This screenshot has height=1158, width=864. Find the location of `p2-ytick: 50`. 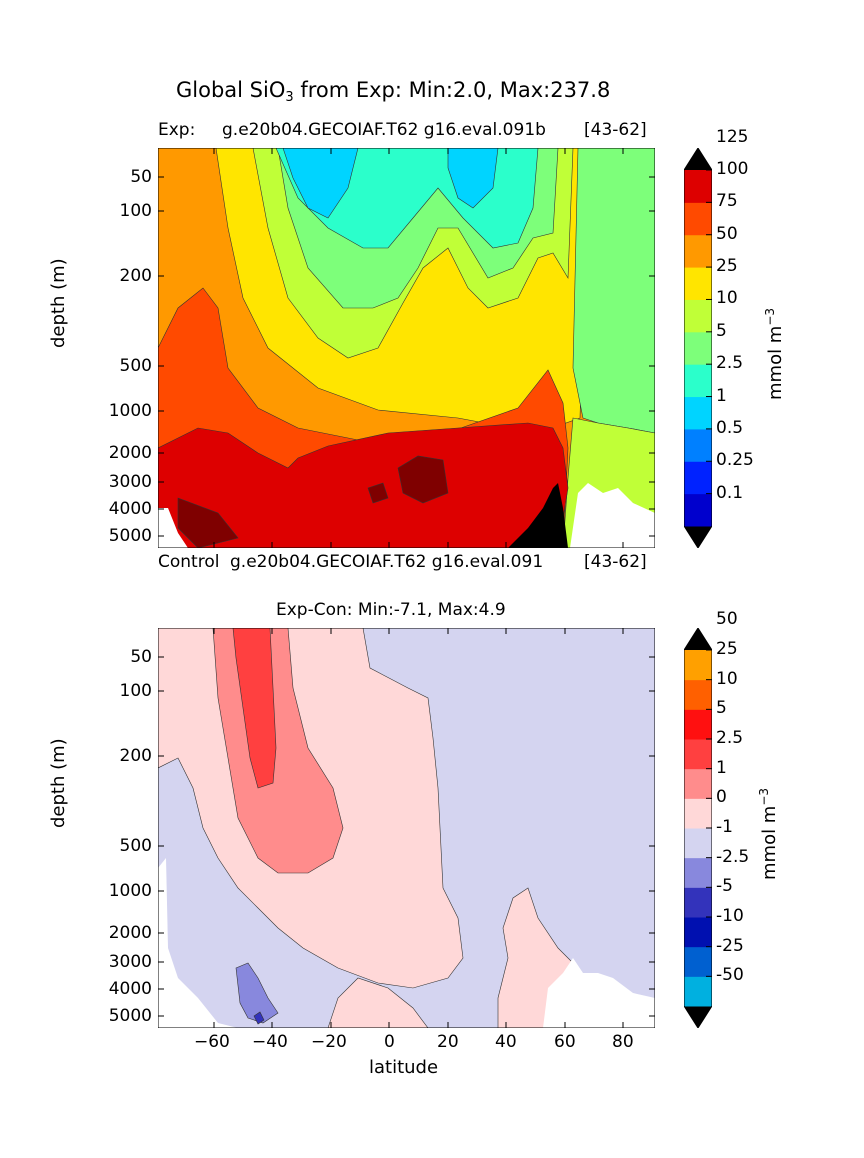

p2-ytick: 50 is located at coordinates (141, 657).